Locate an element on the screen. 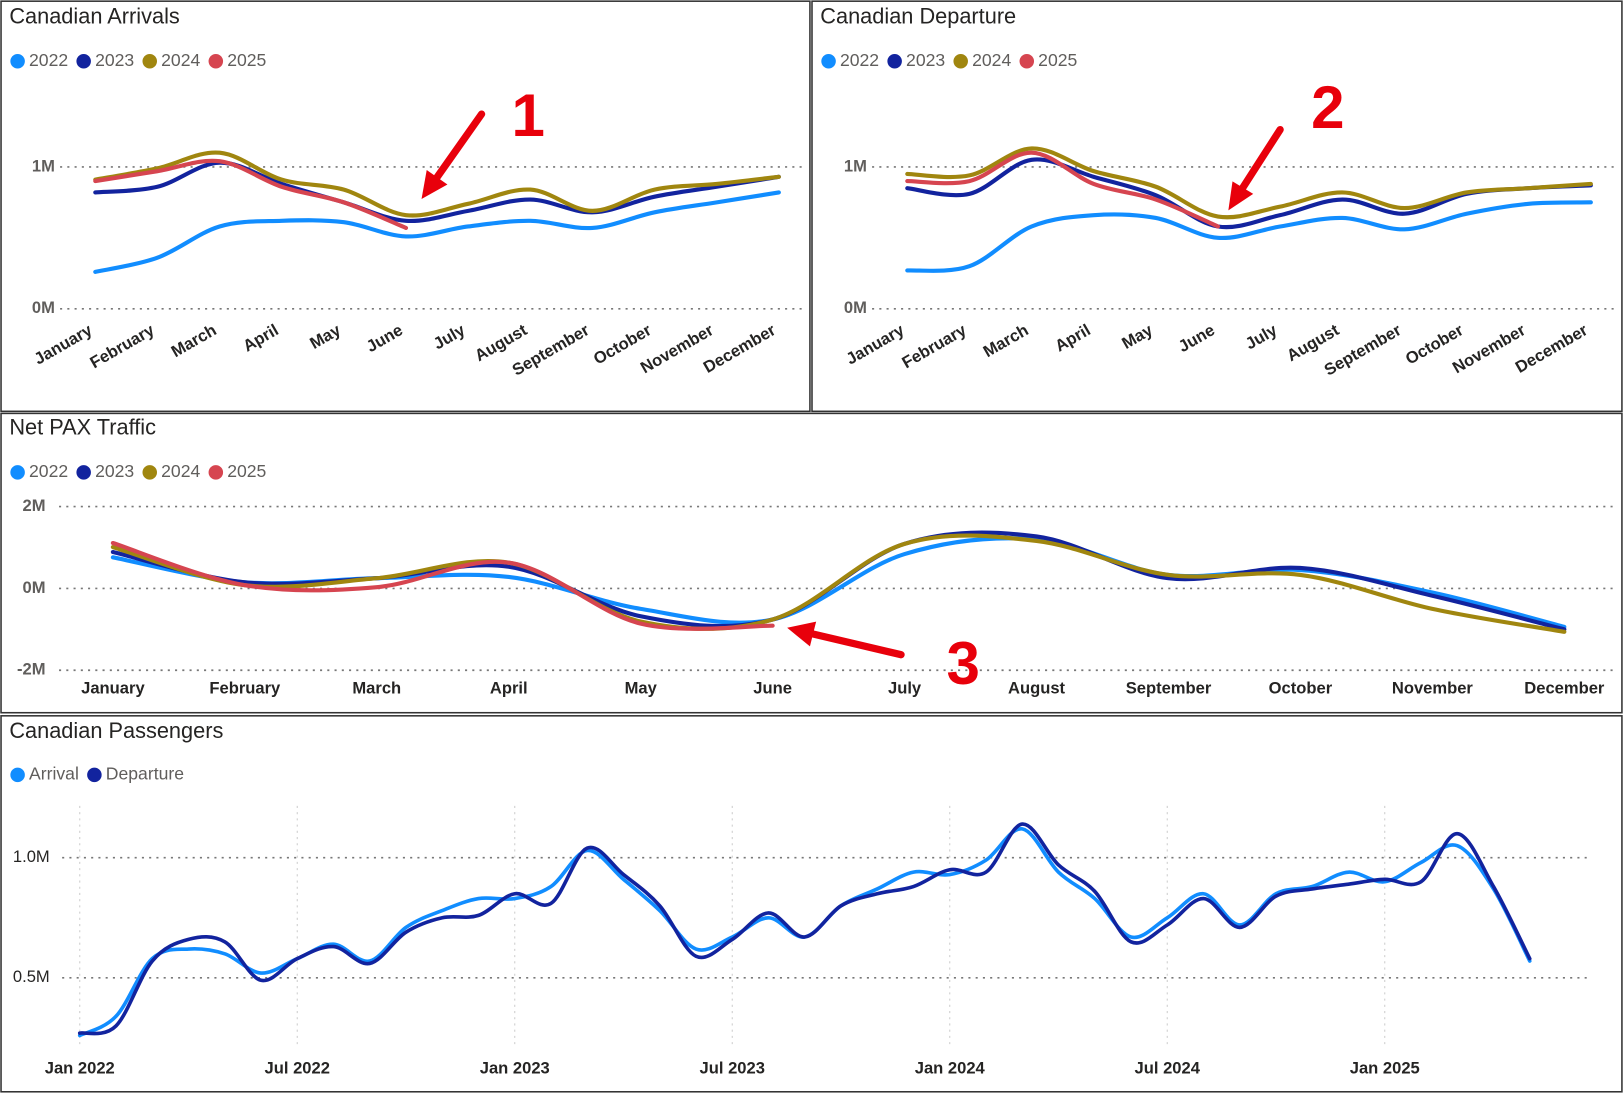  x-tick-label: Jan 2025 is located at coordinates (1385, 1067).